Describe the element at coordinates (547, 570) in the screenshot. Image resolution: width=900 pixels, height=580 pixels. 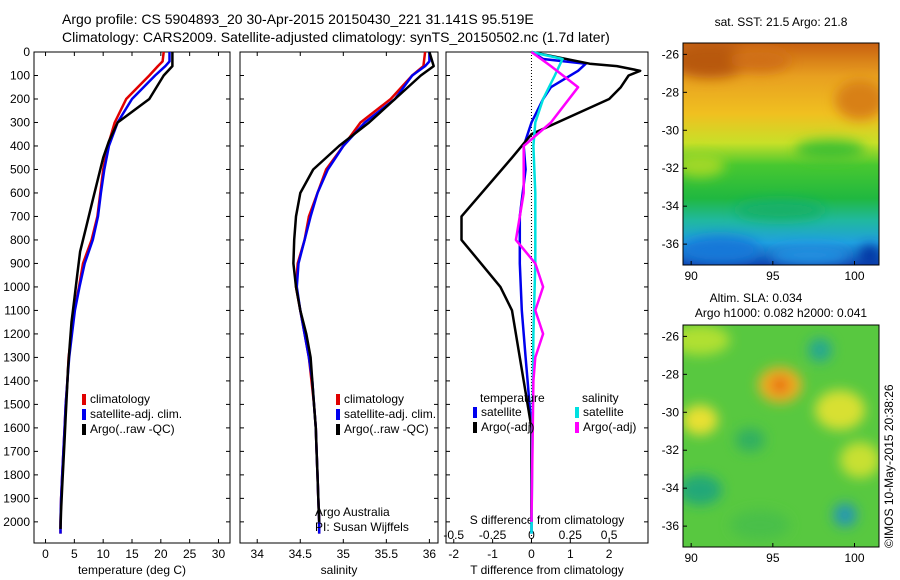
I see `x-axis-label: T difference from climatology` at that location.